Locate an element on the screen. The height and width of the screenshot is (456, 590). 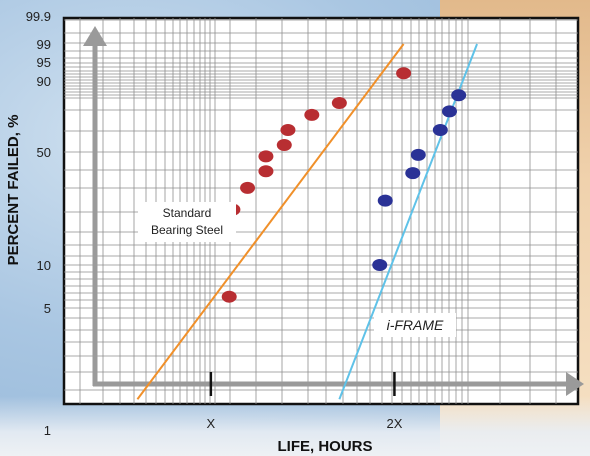
x-tick-label: 2X is located at coordinates (394, 423).